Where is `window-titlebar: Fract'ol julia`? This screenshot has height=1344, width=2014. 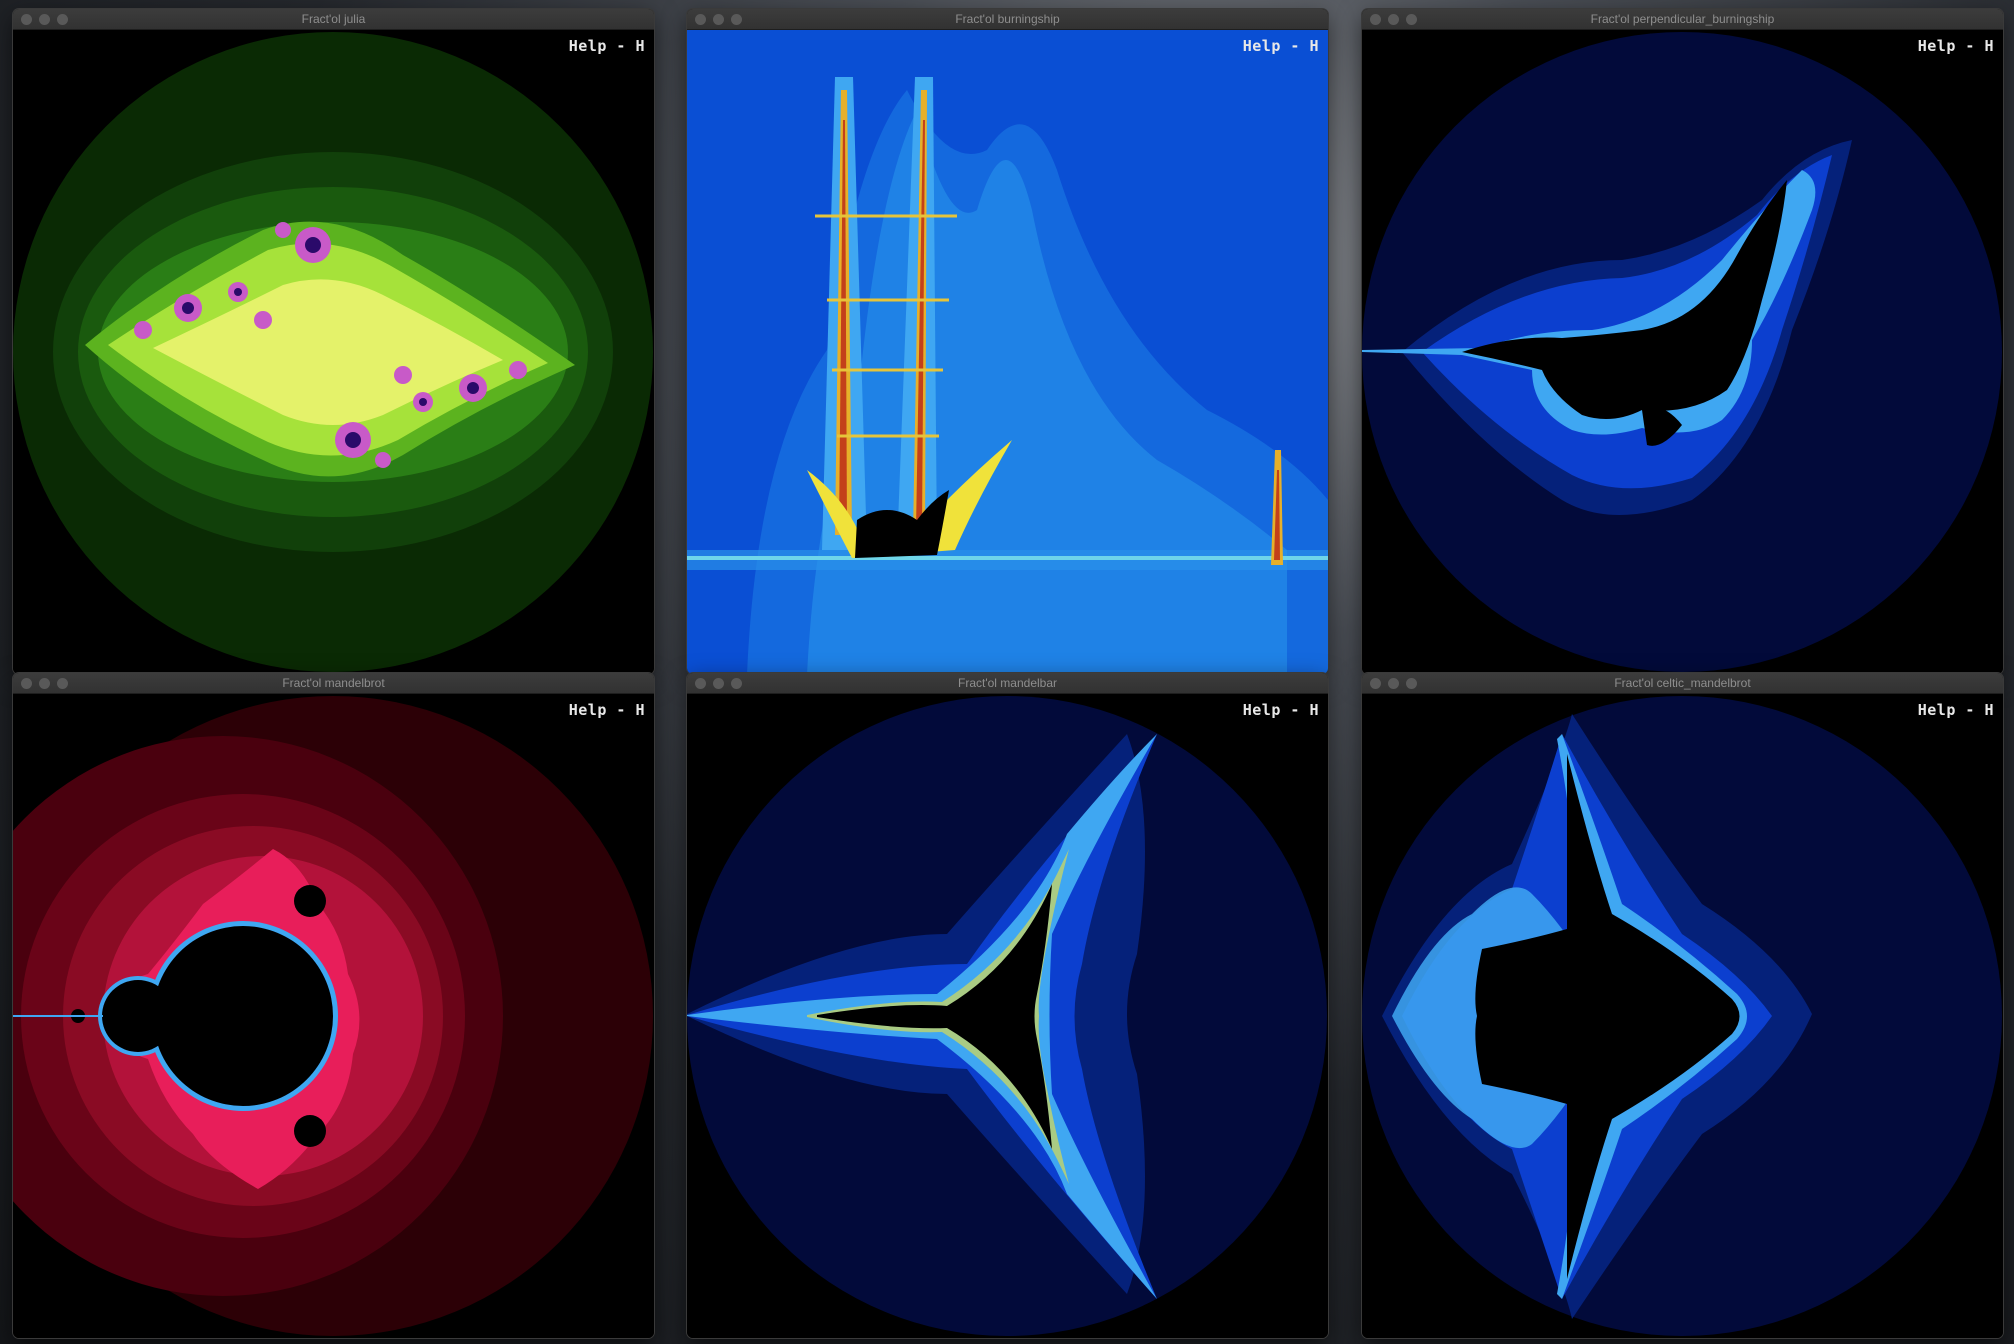 window-titlebar: Fract'ol julia is located at coordinates (333, 19).